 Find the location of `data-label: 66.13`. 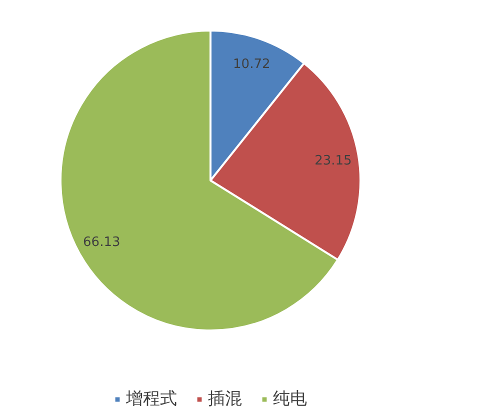

data-label: 66.13 is located at coordinates (101, 242).